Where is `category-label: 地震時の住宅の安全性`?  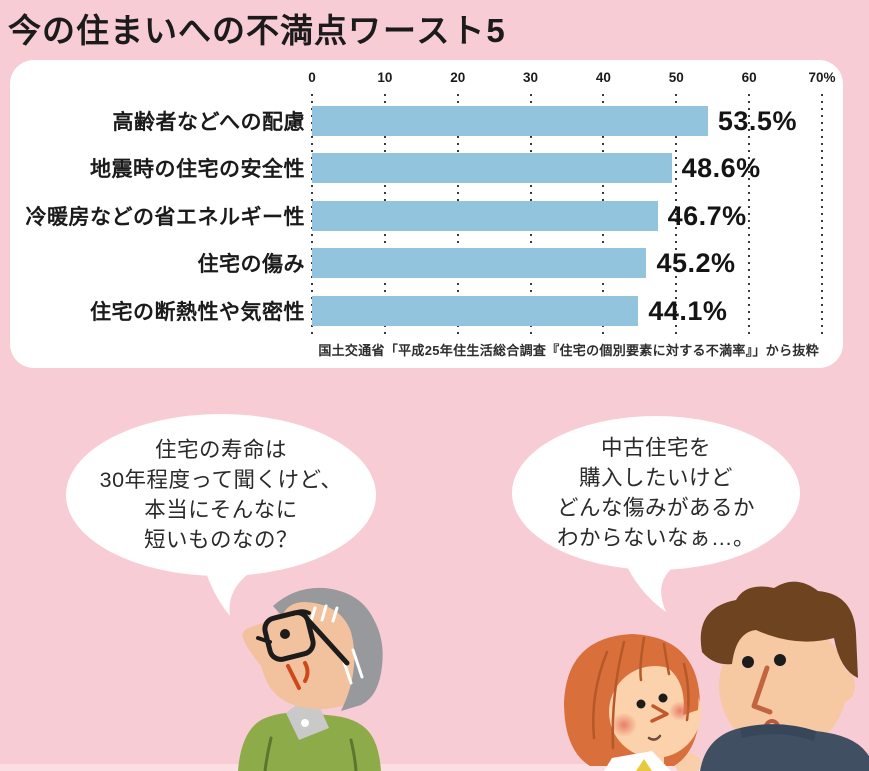
category-label: 地震時の住宅の安全性 is located at coordinates (197, 169).